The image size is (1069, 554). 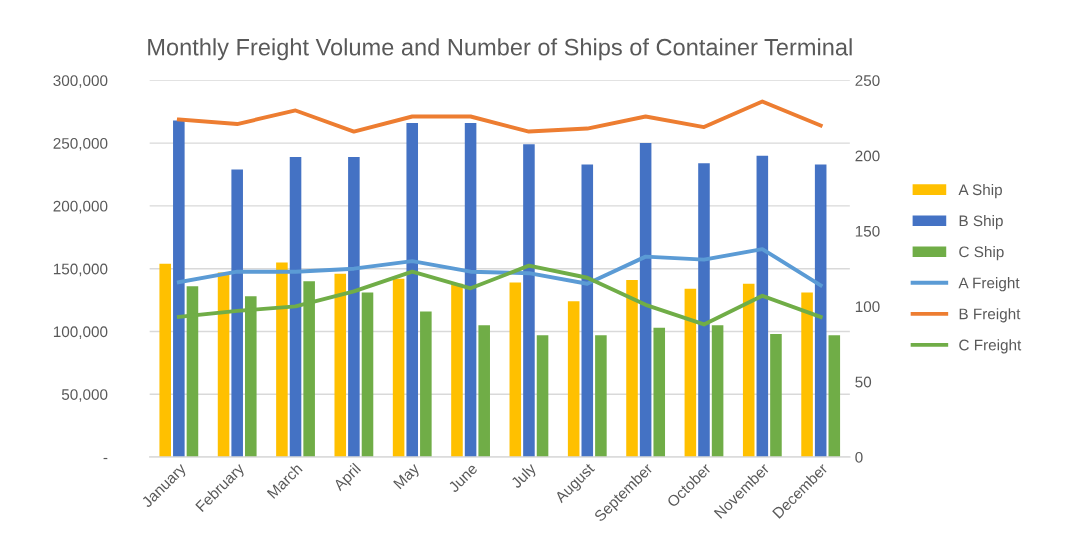 What do you see at coordinates (863, 382) in the screenshot?
I see `y2-tick-label: 50` at bounding box center [863, 382].